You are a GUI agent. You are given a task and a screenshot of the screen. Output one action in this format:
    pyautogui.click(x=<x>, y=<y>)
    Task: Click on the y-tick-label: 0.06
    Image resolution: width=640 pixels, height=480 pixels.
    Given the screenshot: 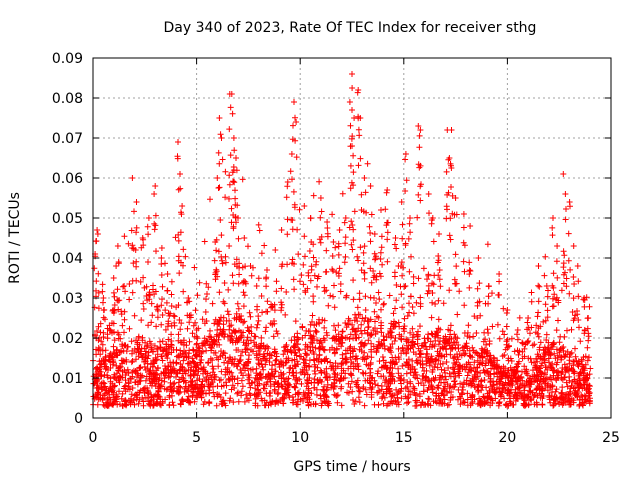 What is the action you would take?
    pyautogui.click(x=67, y=179)
    